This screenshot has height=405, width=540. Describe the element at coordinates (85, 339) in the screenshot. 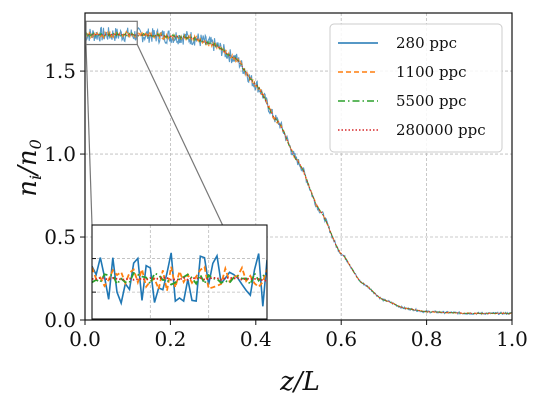

I see `x-tick-label: 0.0` at that location.